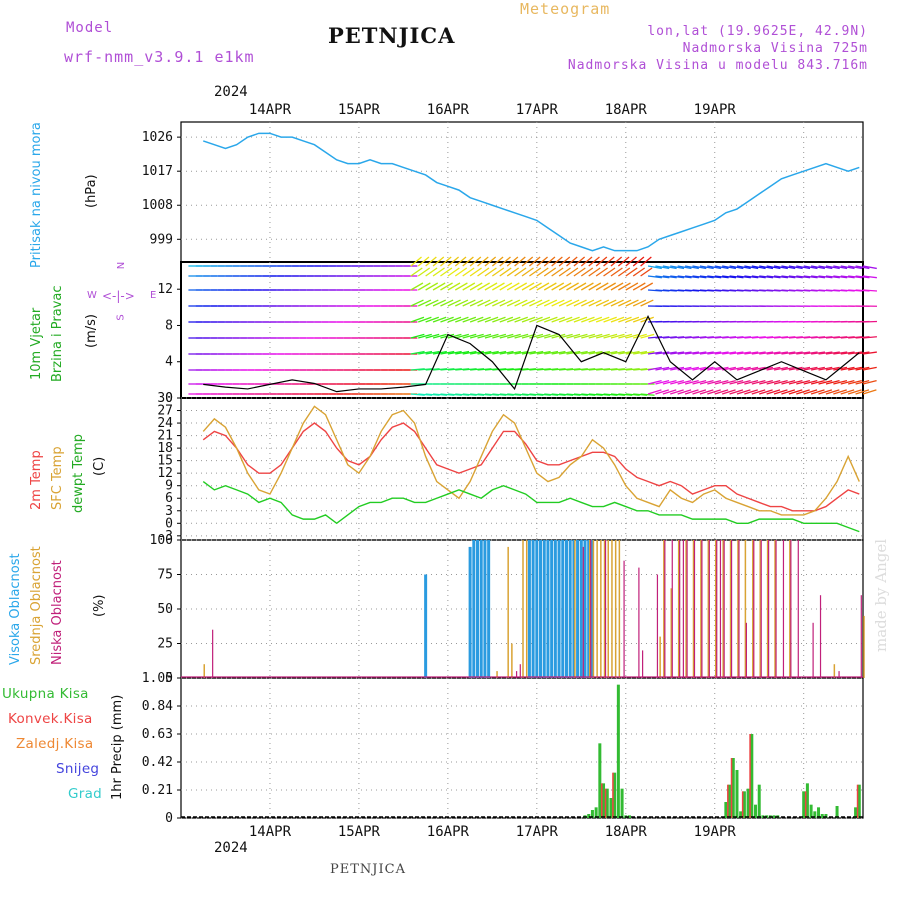  I want to click on wind-barbs, so click(533, 326).